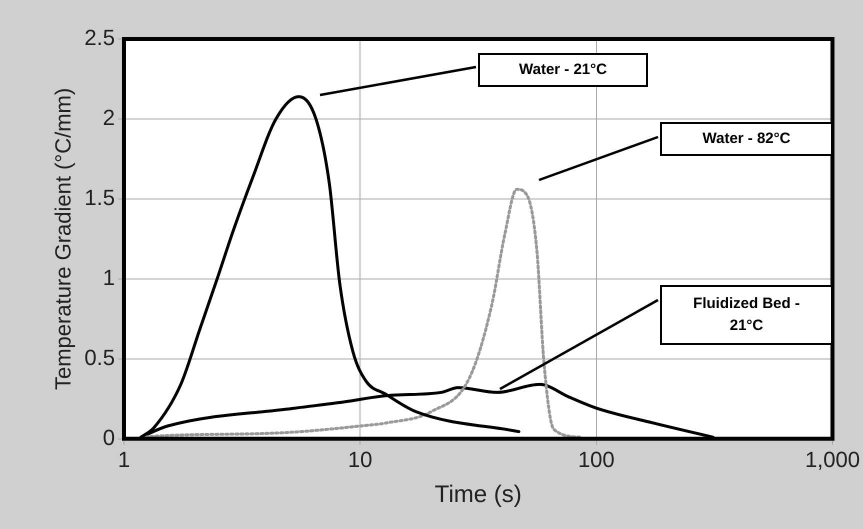  Describe the element at coordinates (360, 459) in the screenshot. I see `x-tick-label: 10` at that location.